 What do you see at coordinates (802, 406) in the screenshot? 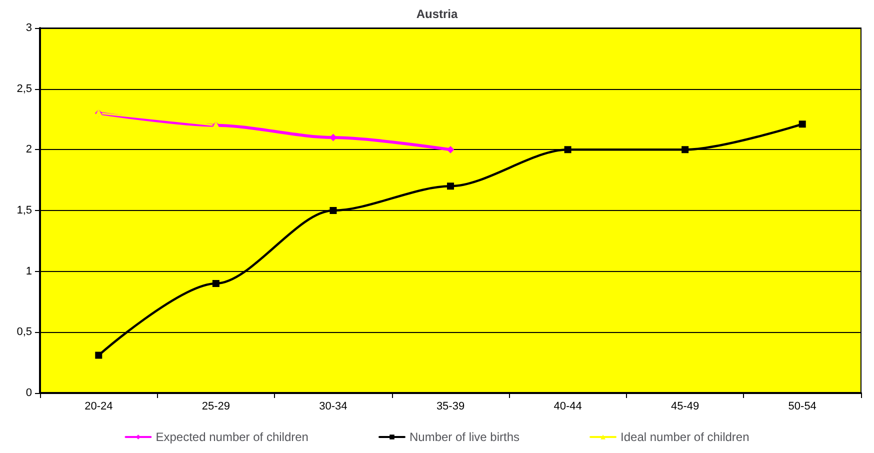
I see `x-tick-label: 50-54` at bounding box center [802, 406].